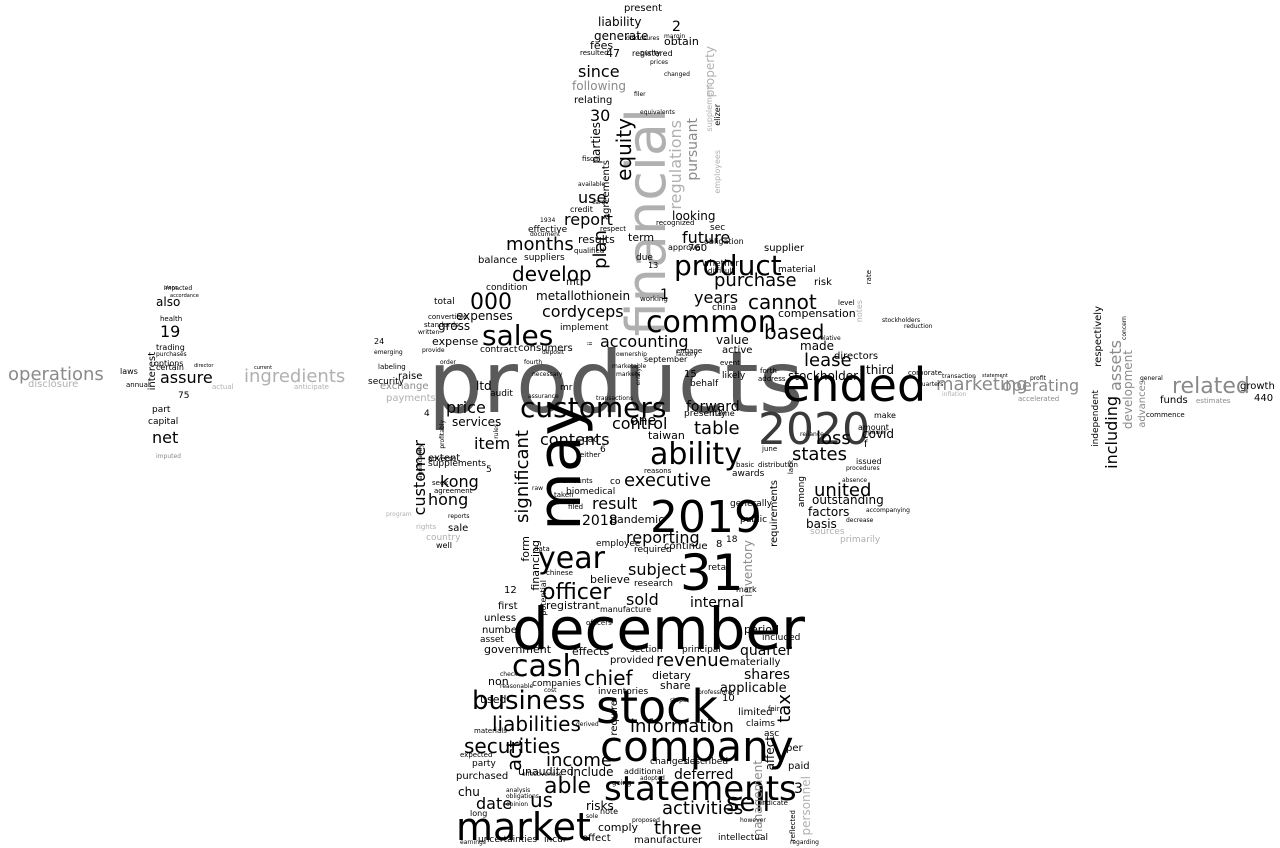  Describe the element at coordinates (746, 589) in the screenshot. I see `word-cloud-word: mark` at that location.